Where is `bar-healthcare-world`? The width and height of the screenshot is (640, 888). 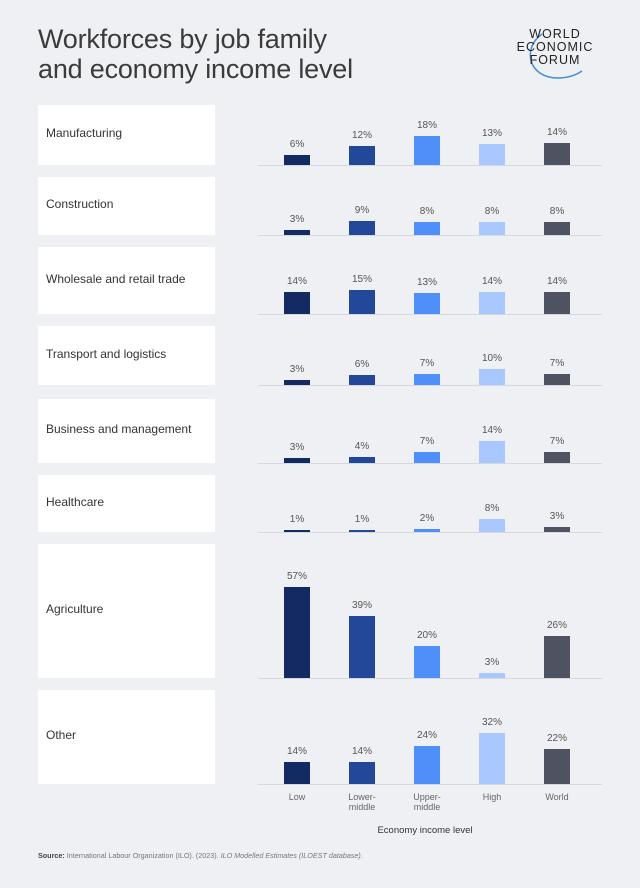 bar-healthcare-world is located at coordinates (557, 529).